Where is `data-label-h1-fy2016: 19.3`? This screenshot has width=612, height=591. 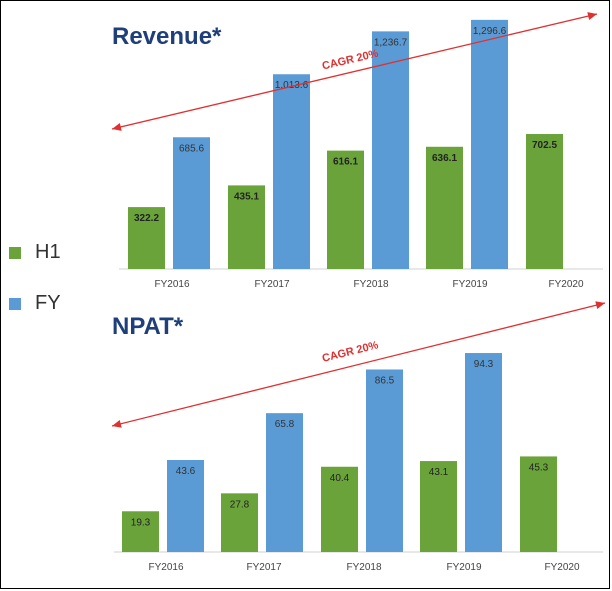
data-label-h1-fy2016: 19.3 is located at coordinates (141, 522).